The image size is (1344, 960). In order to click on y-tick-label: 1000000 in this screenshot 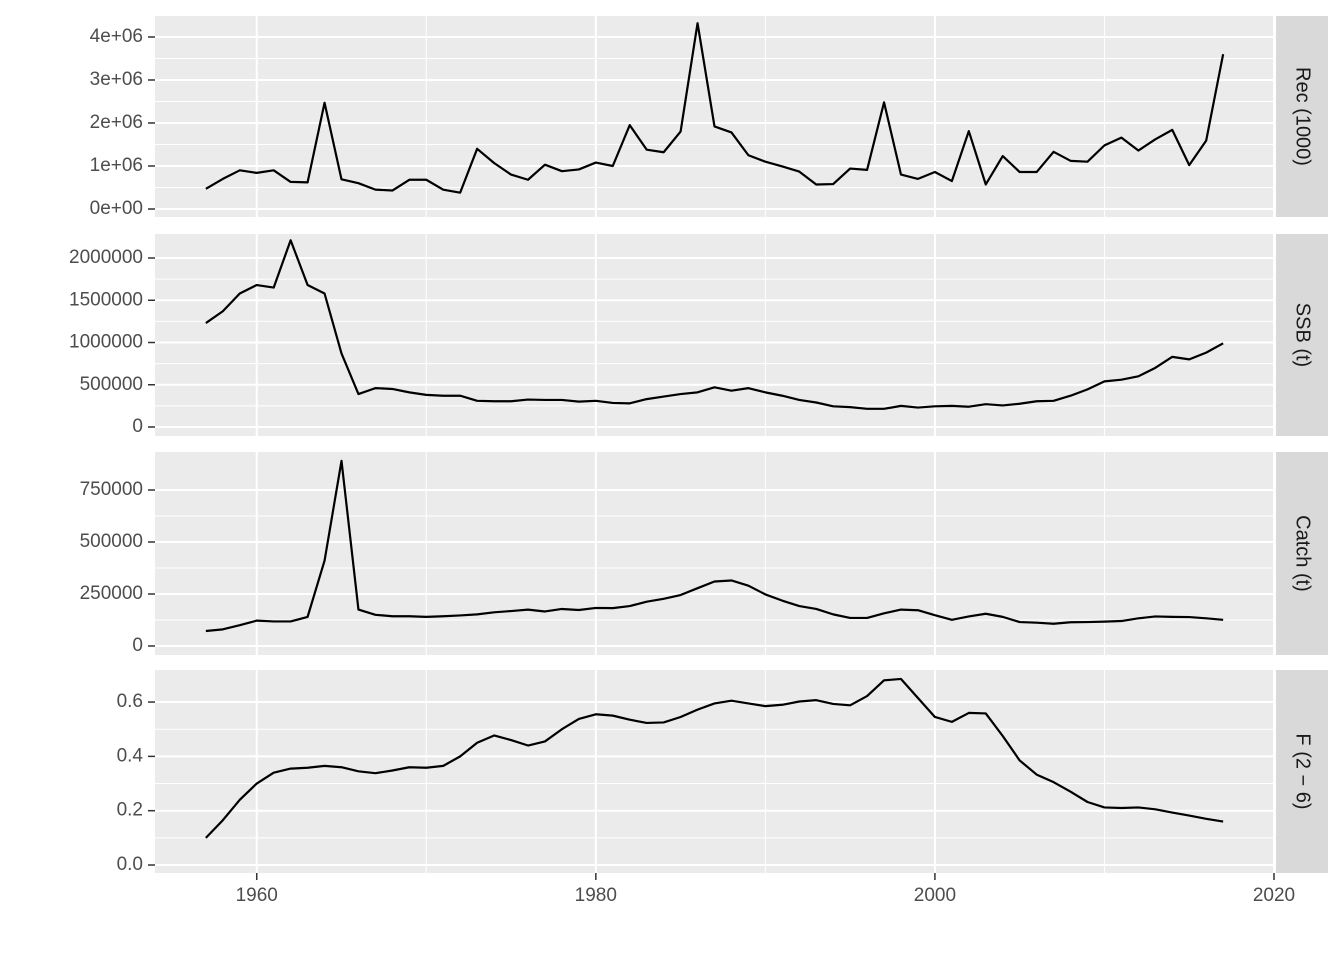, I will do `click(106, 342)`.